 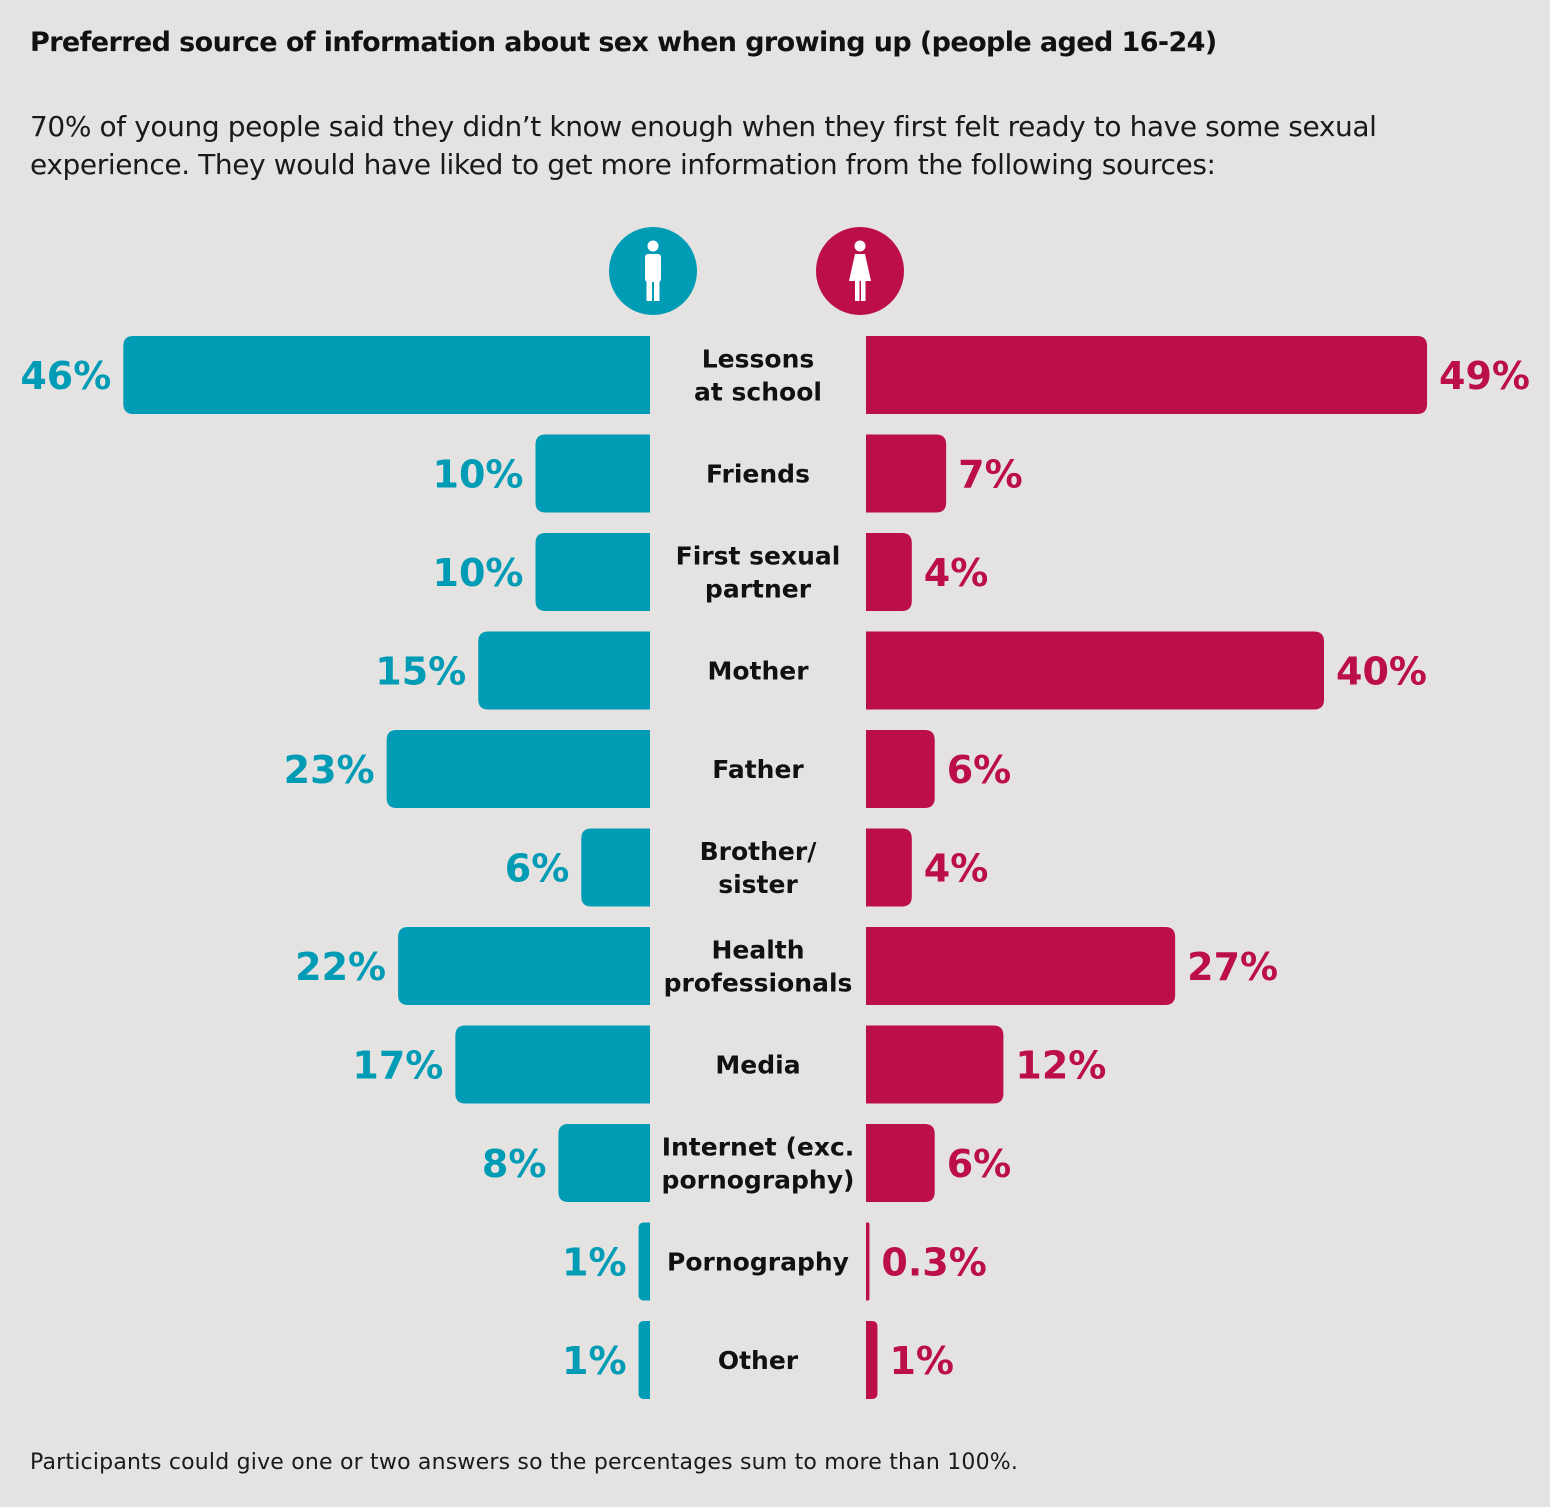 I want to click on category-label: Friends, so click(x=758, y=474).